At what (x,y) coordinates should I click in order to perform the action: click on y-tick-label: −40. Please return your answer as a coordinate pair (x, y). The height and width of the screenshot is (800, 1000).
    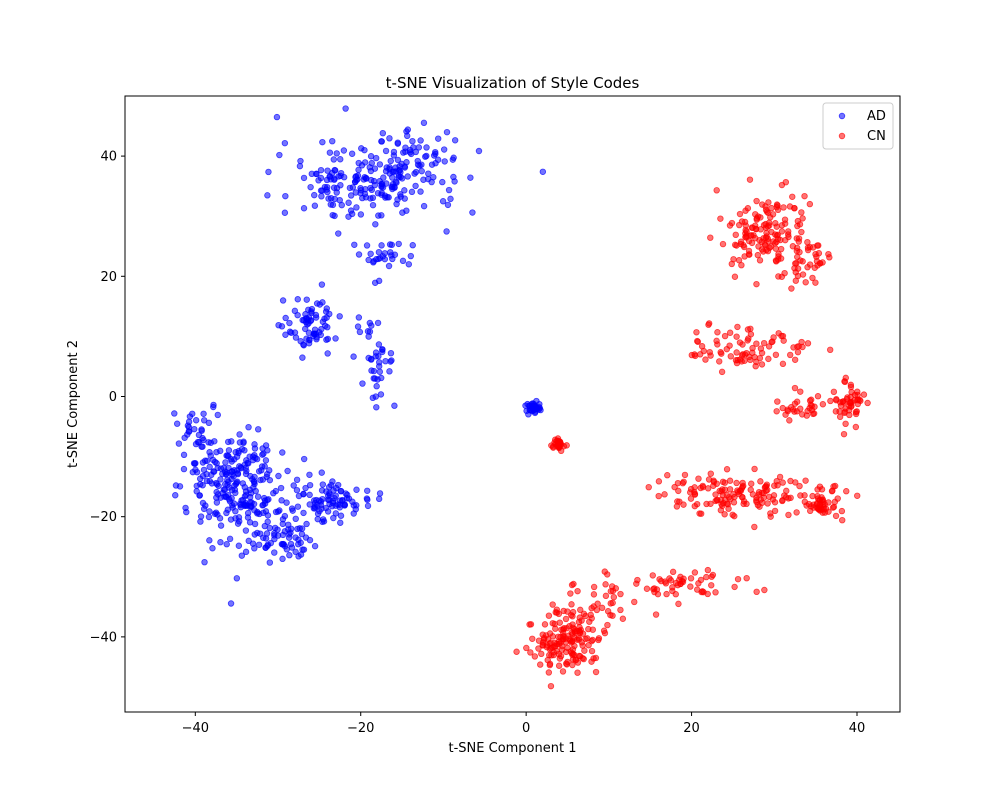
    Looking at the image, I should click on (103, 637).